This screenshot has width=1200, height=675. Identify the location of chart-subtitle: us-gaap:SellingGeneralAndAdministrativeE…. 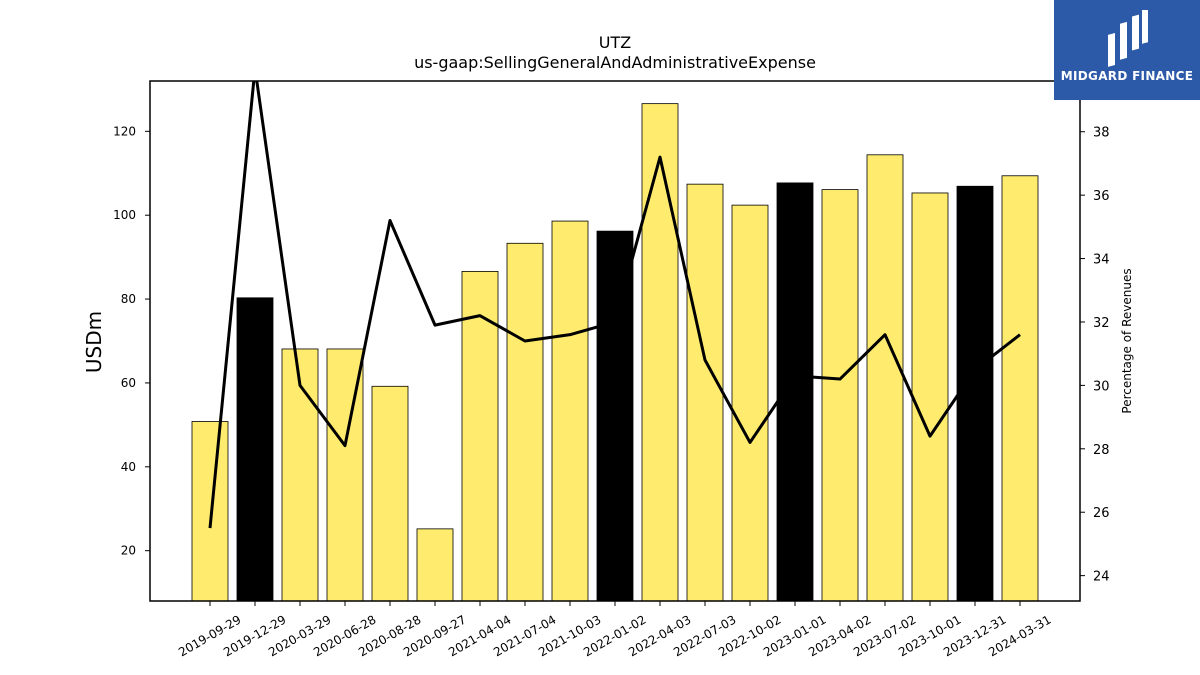
(615, 62).